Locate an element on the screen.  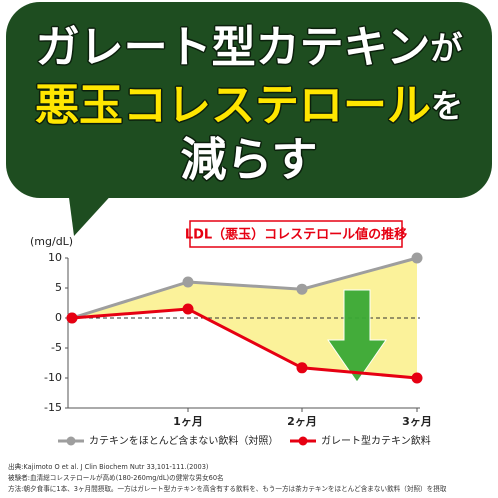
headline-text: 悪玉コレステロール is located at coordinates (233, 105).